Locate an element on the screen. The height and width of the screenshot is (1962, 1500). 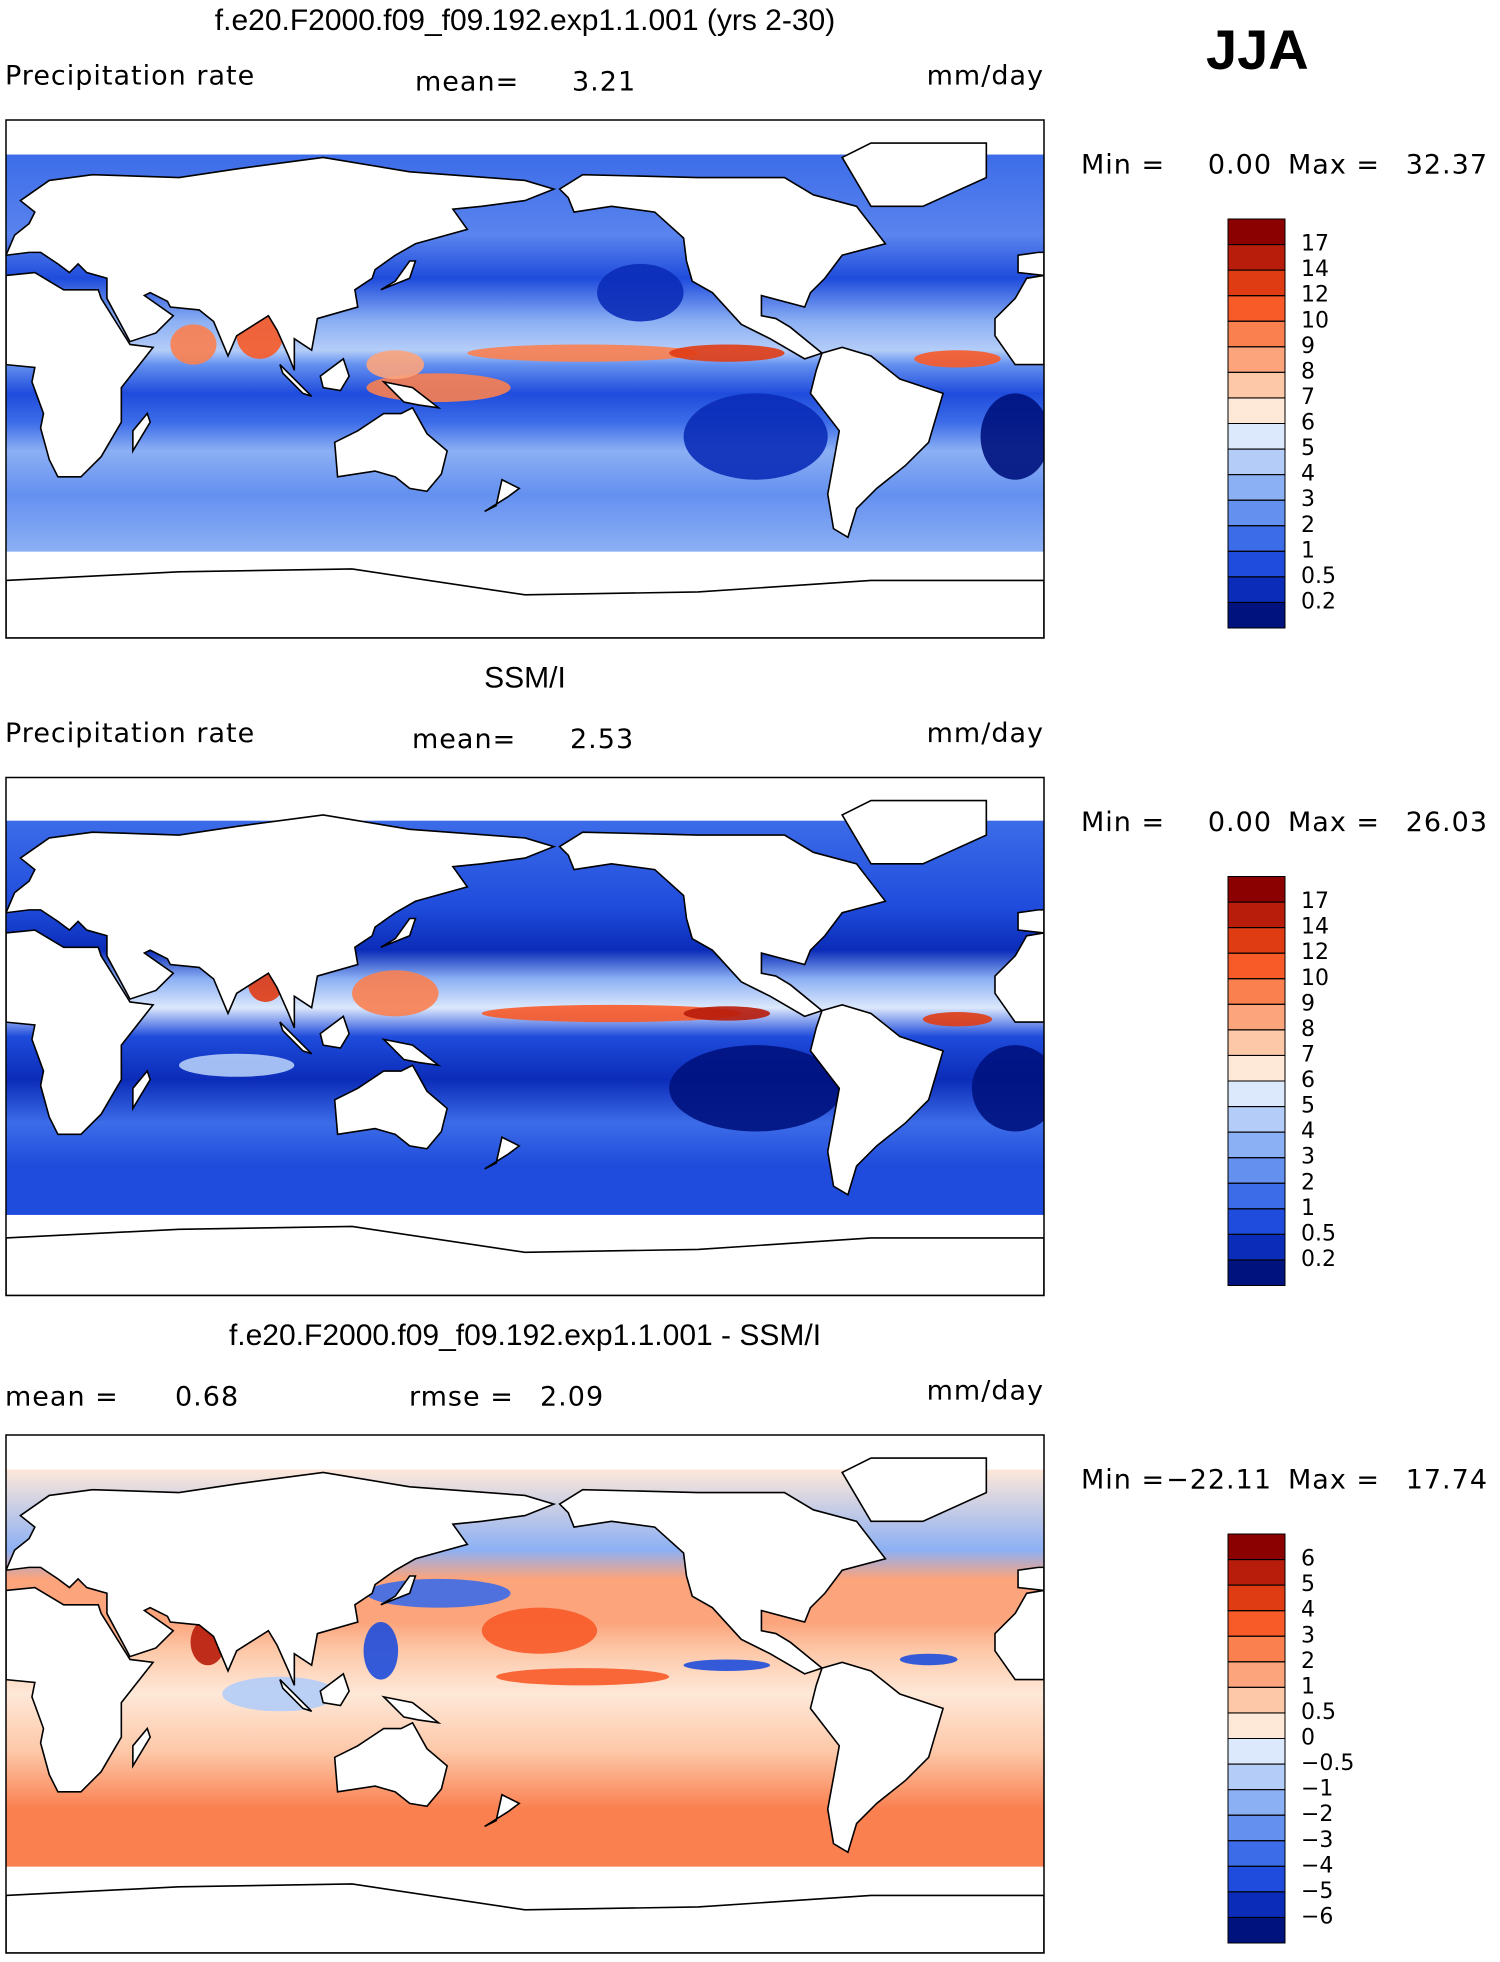
min-label: Min = is located at coordinates (1123, 165).